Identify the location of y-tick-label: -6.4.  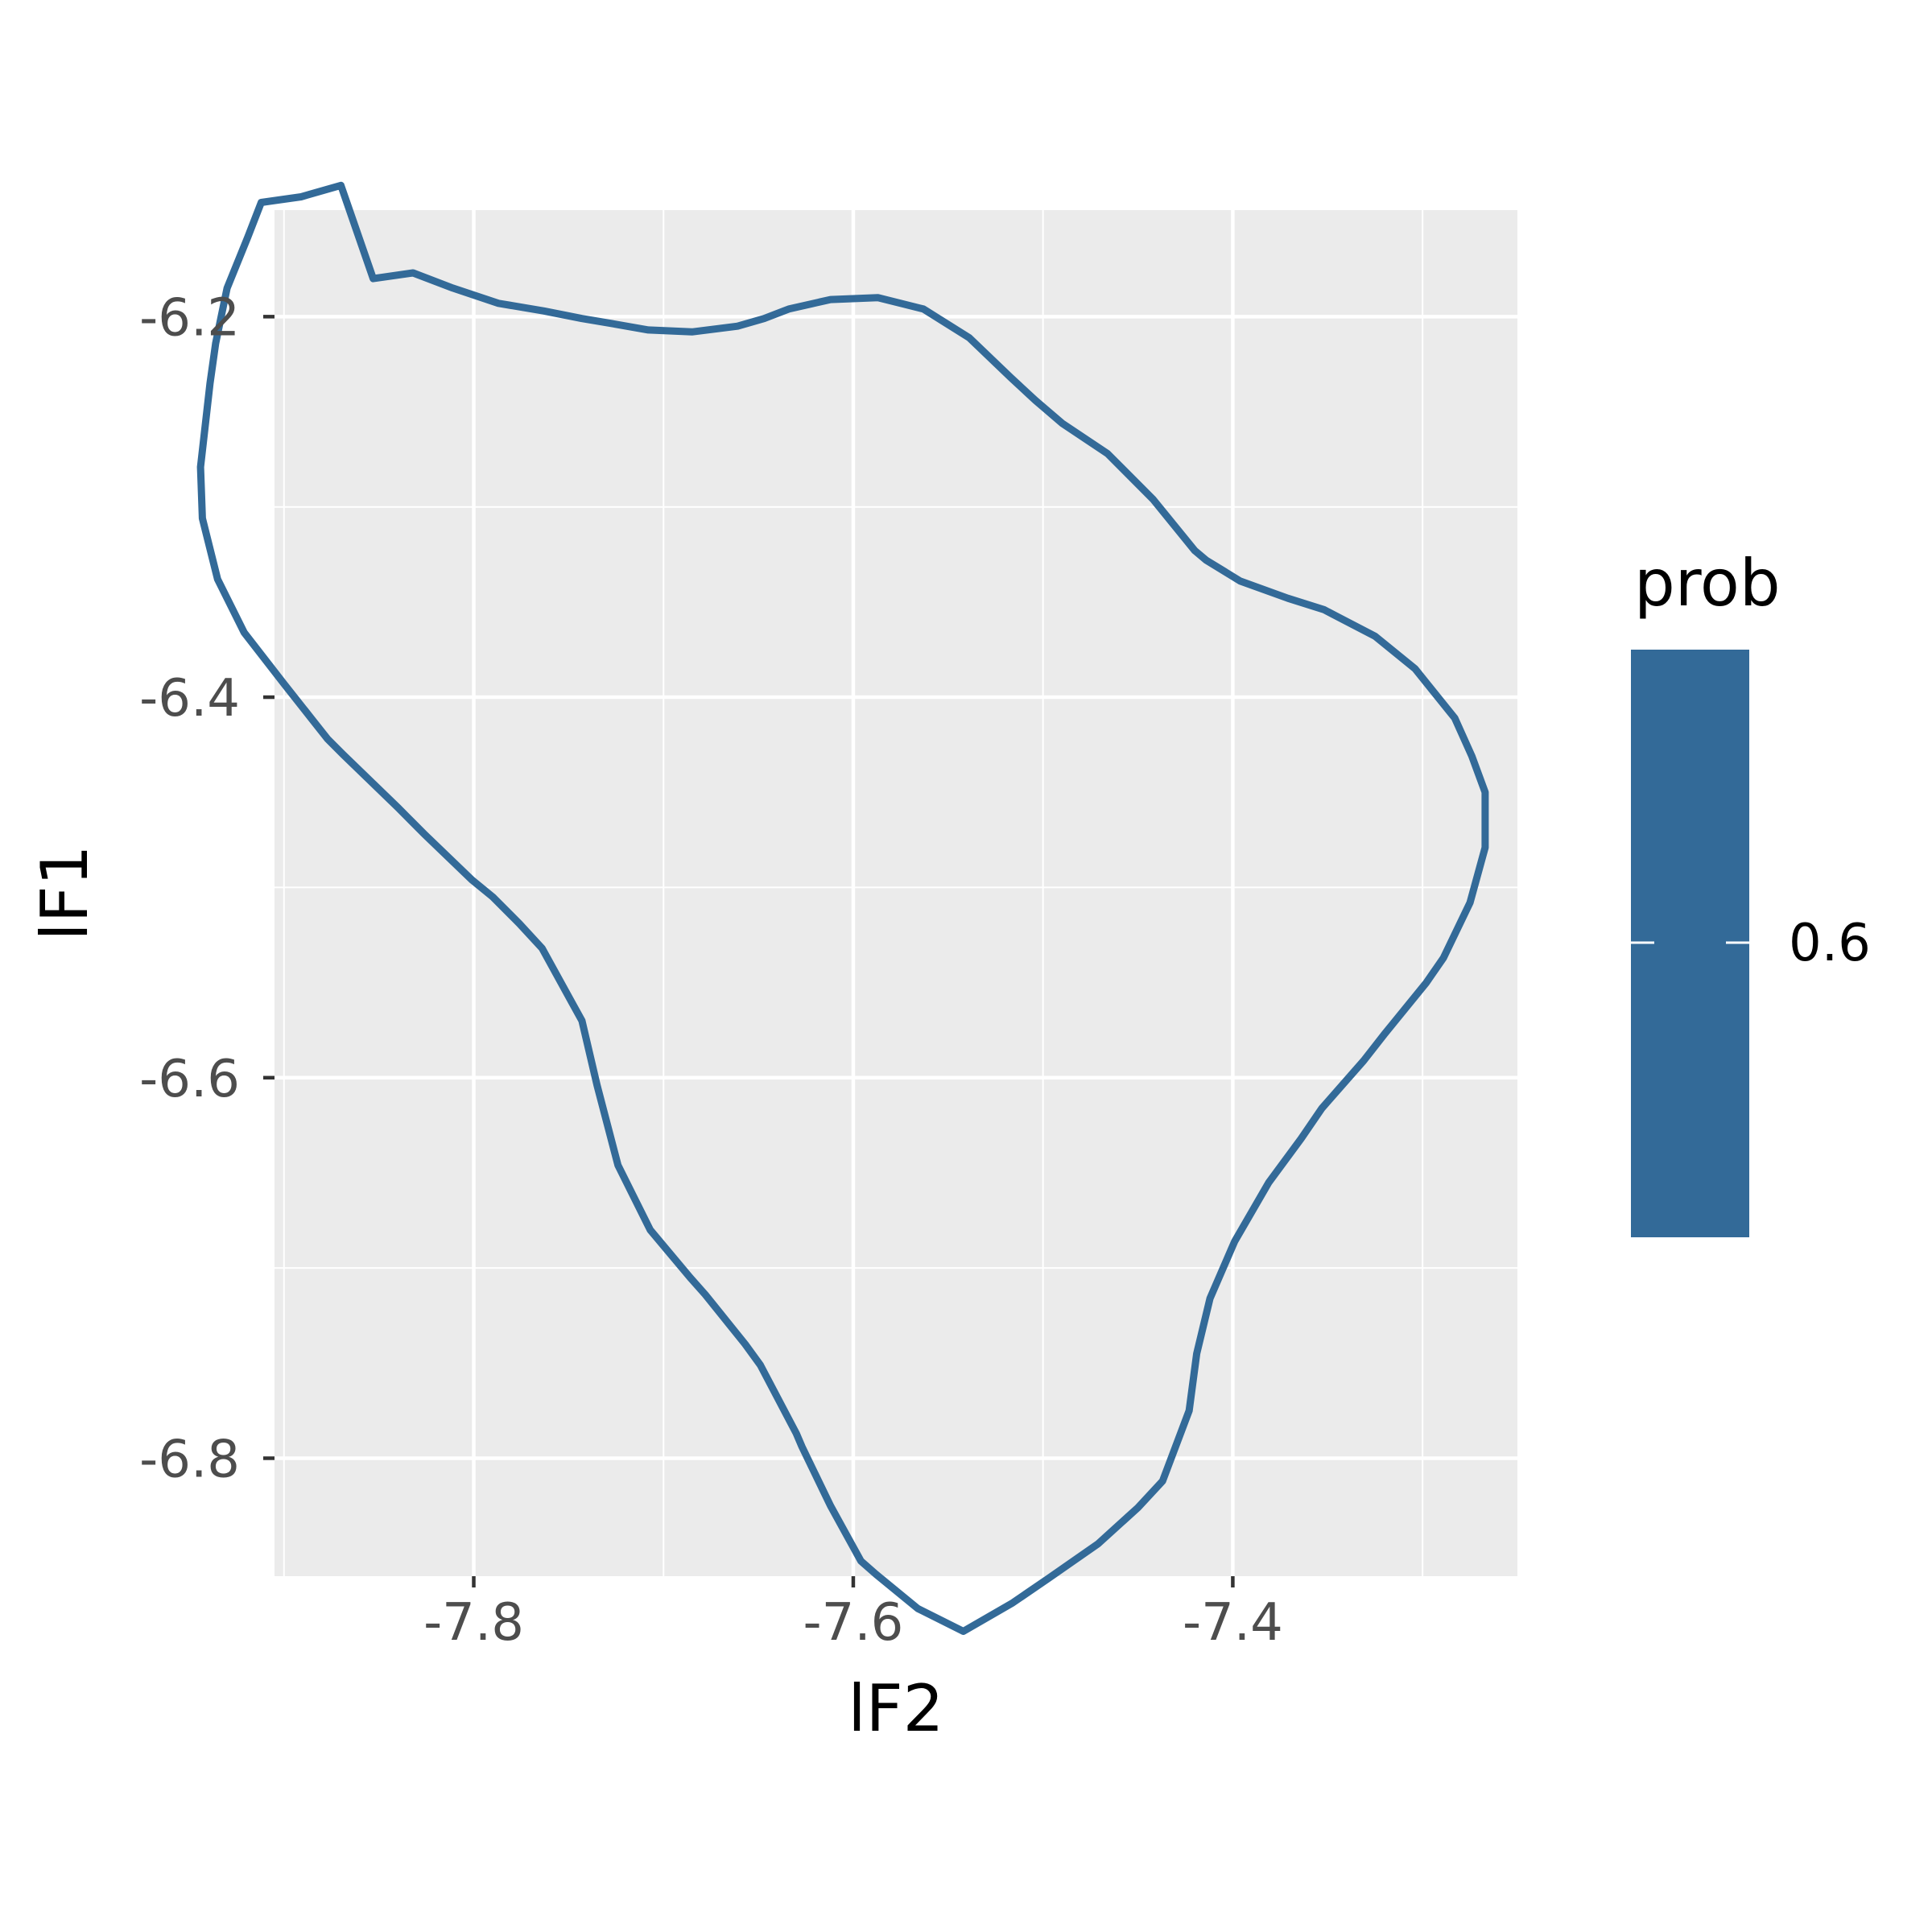
(189, 699).